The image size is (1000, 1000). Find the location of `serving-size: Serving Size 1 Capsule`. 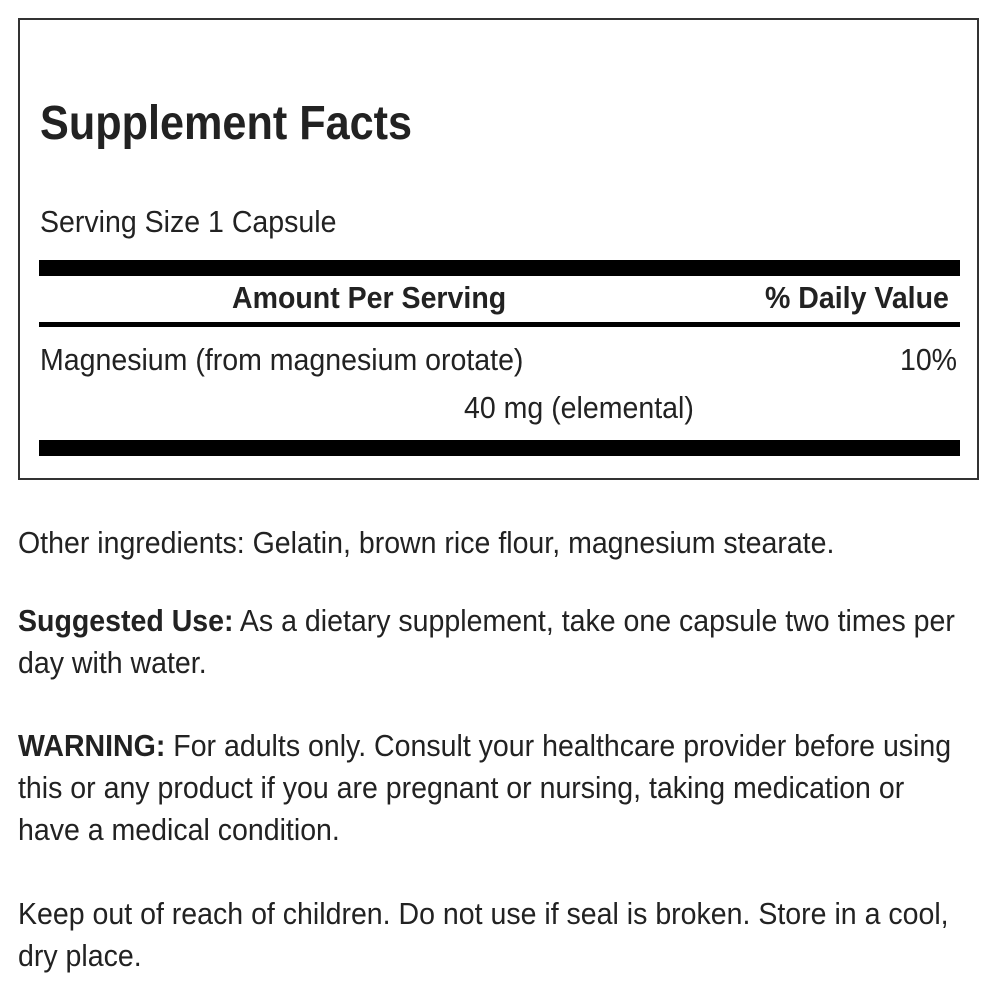

serving-size: Serving Size 1 Capsule is located at coordinates (188, 221).